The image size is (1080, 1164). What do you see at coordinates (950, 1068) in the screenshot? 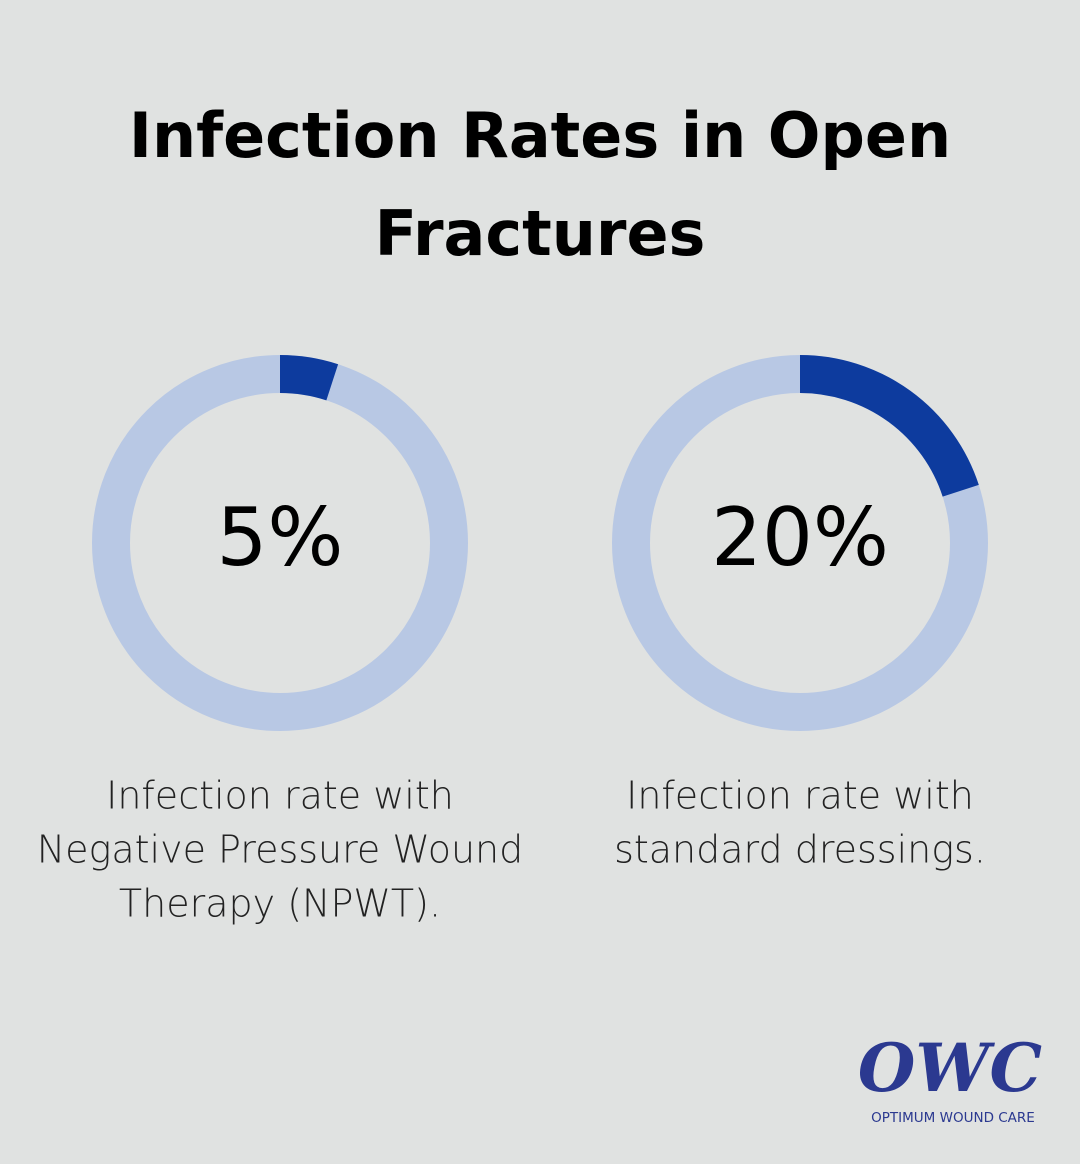
I see `logo-mark: OWC` at bounding box center [950, 1068].